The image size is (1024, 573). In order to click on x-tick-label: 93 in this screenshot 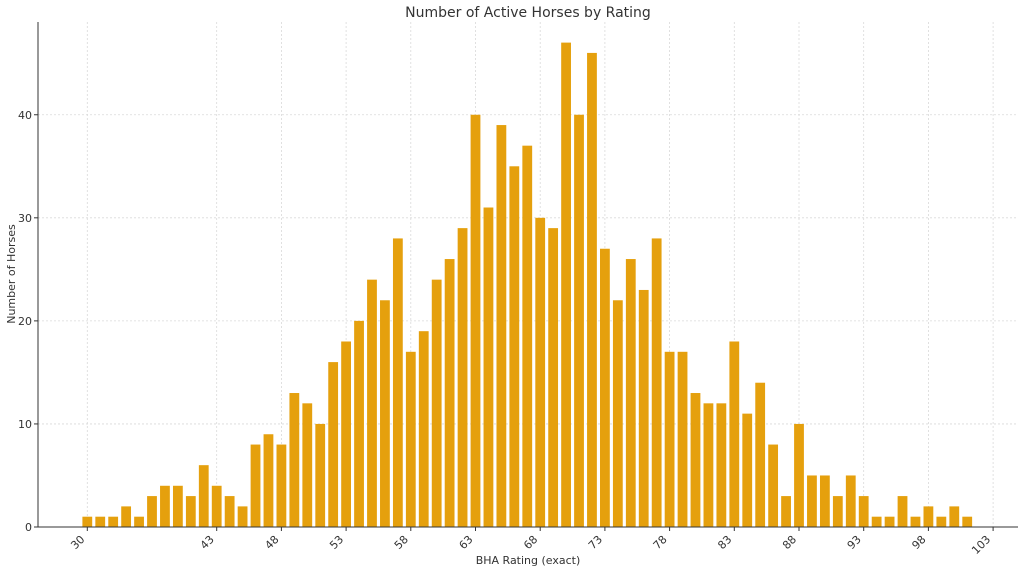, I will do `click(854, 542)`.